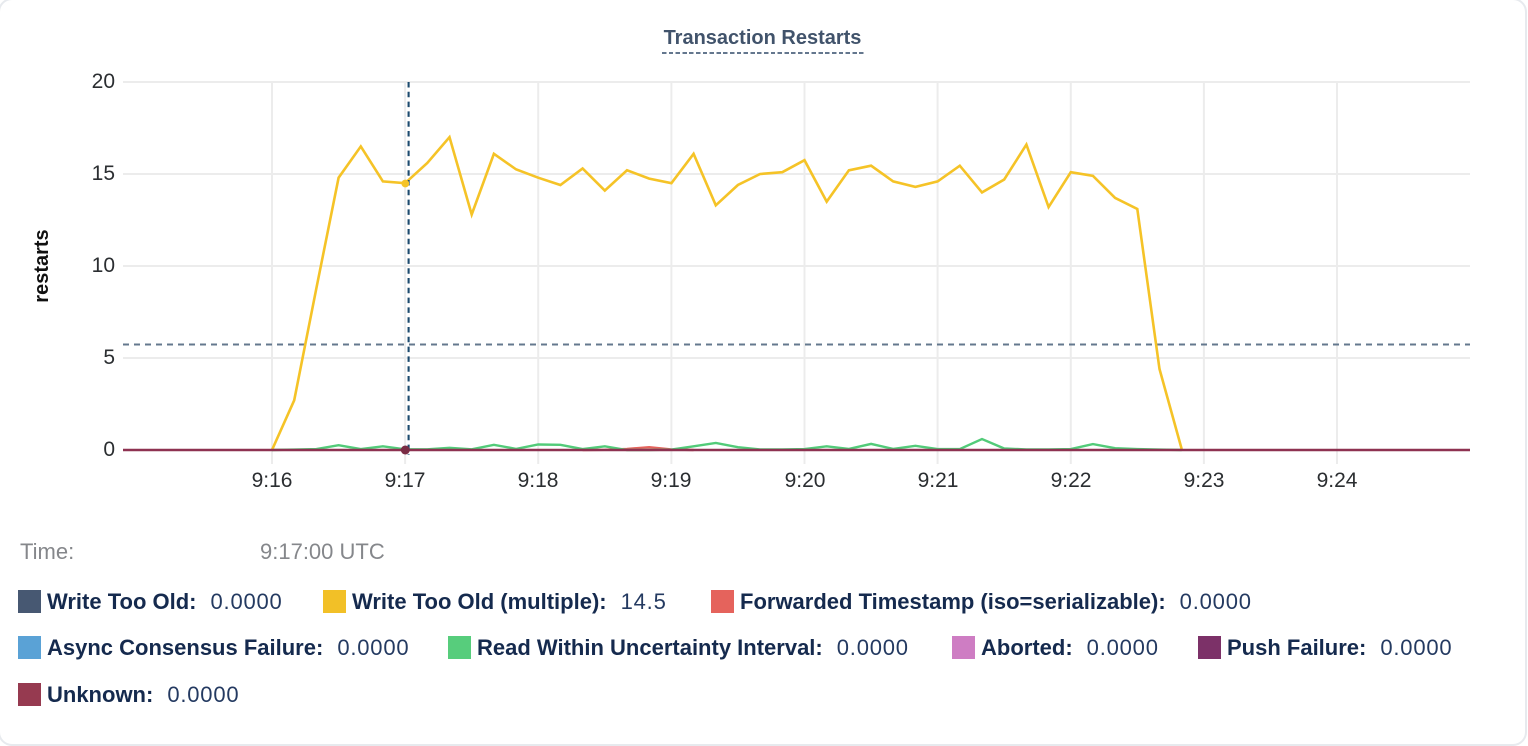 The image size is (1528, 746). Describe the element at coordinates (109, 449) in the screenshot. I see `svg-text: 0` at that location.